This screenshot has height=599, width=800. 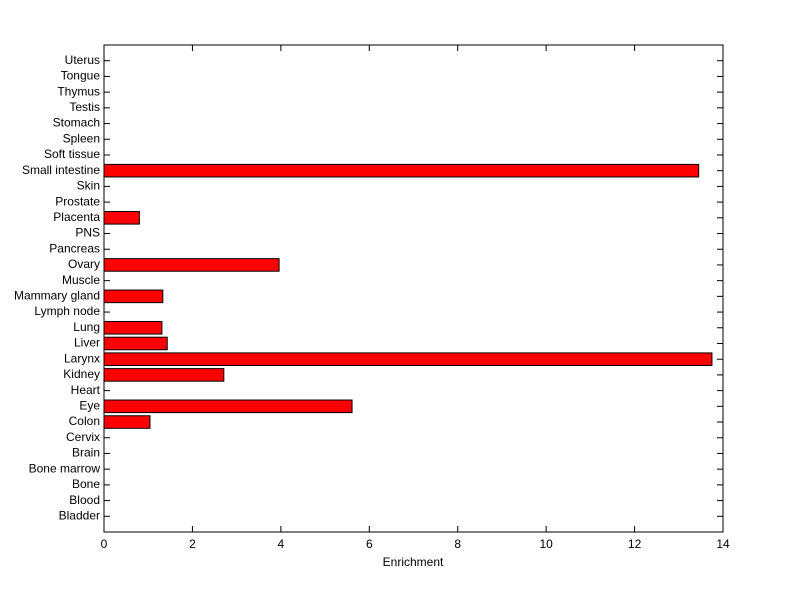 I want to click on y-tick-label: Colon, so click(x=84, y=421).